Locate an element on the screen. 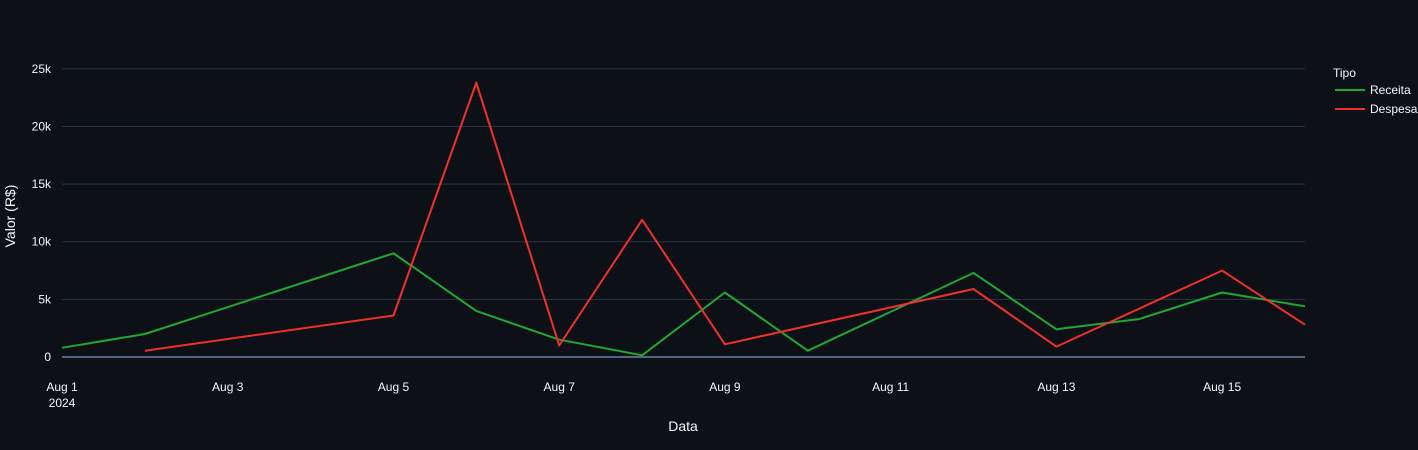 This screenshot has width=1418, height=450. y-axis-title: Valor (R$) is located at coordinates (10, 216).